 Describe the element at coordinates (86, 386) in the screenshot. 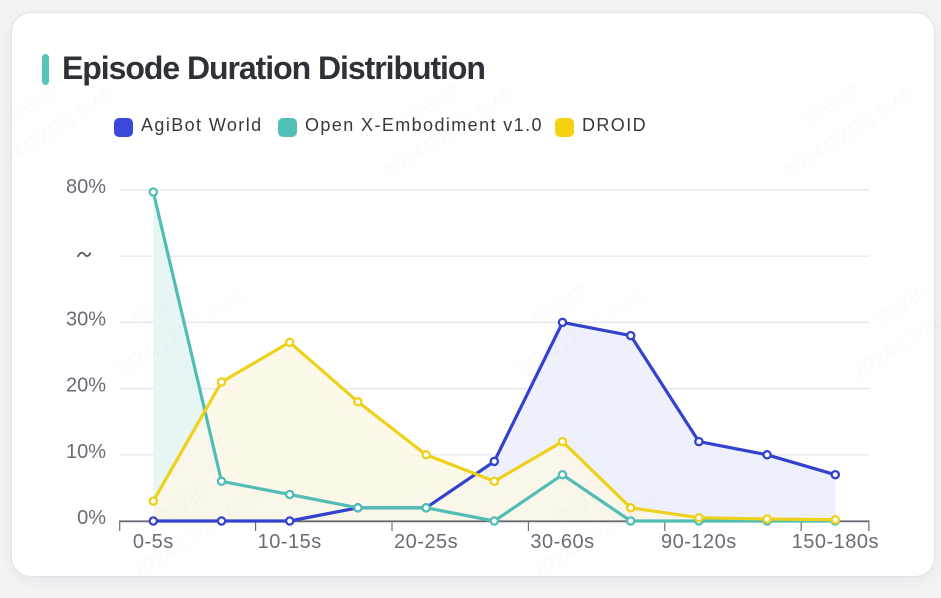

I see `svg-text: 20%` at that location.